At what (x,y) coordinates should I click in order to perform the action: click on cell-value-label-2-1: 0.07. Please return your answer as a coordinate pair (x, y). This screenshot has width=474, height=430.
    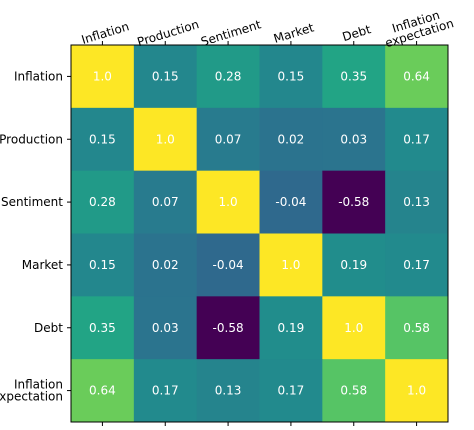
    Looking at the image, I should click on (165, 202).